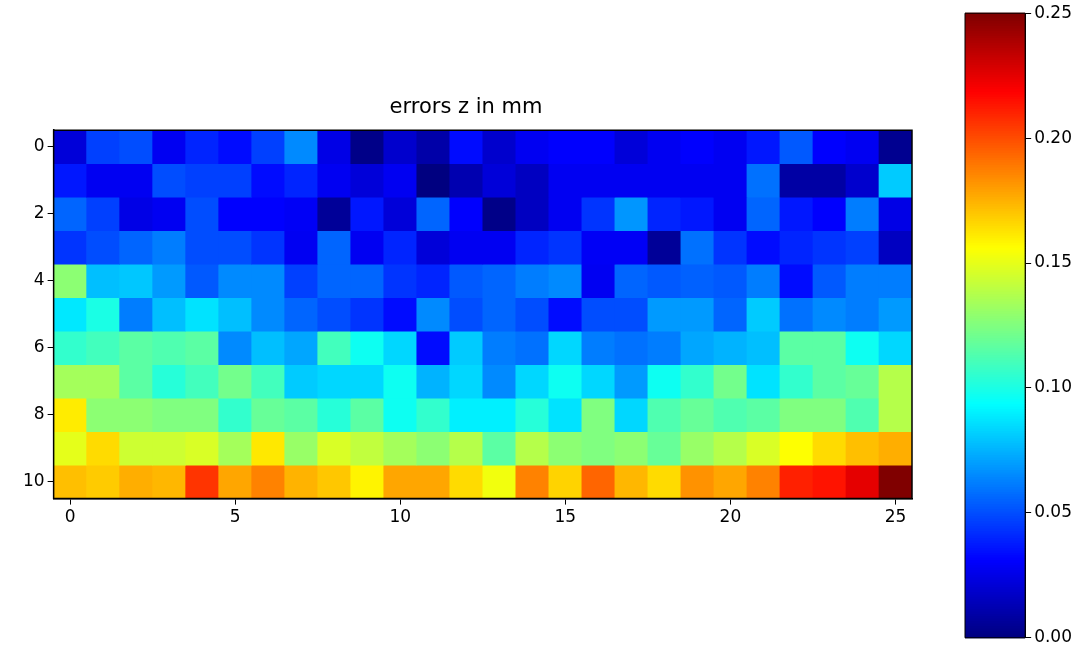 The height and width of the screenshot is (651, 1085). Describe the element at coordinates (39, 346) in the screenshot. I see `y-tick-label: 6` at that location.